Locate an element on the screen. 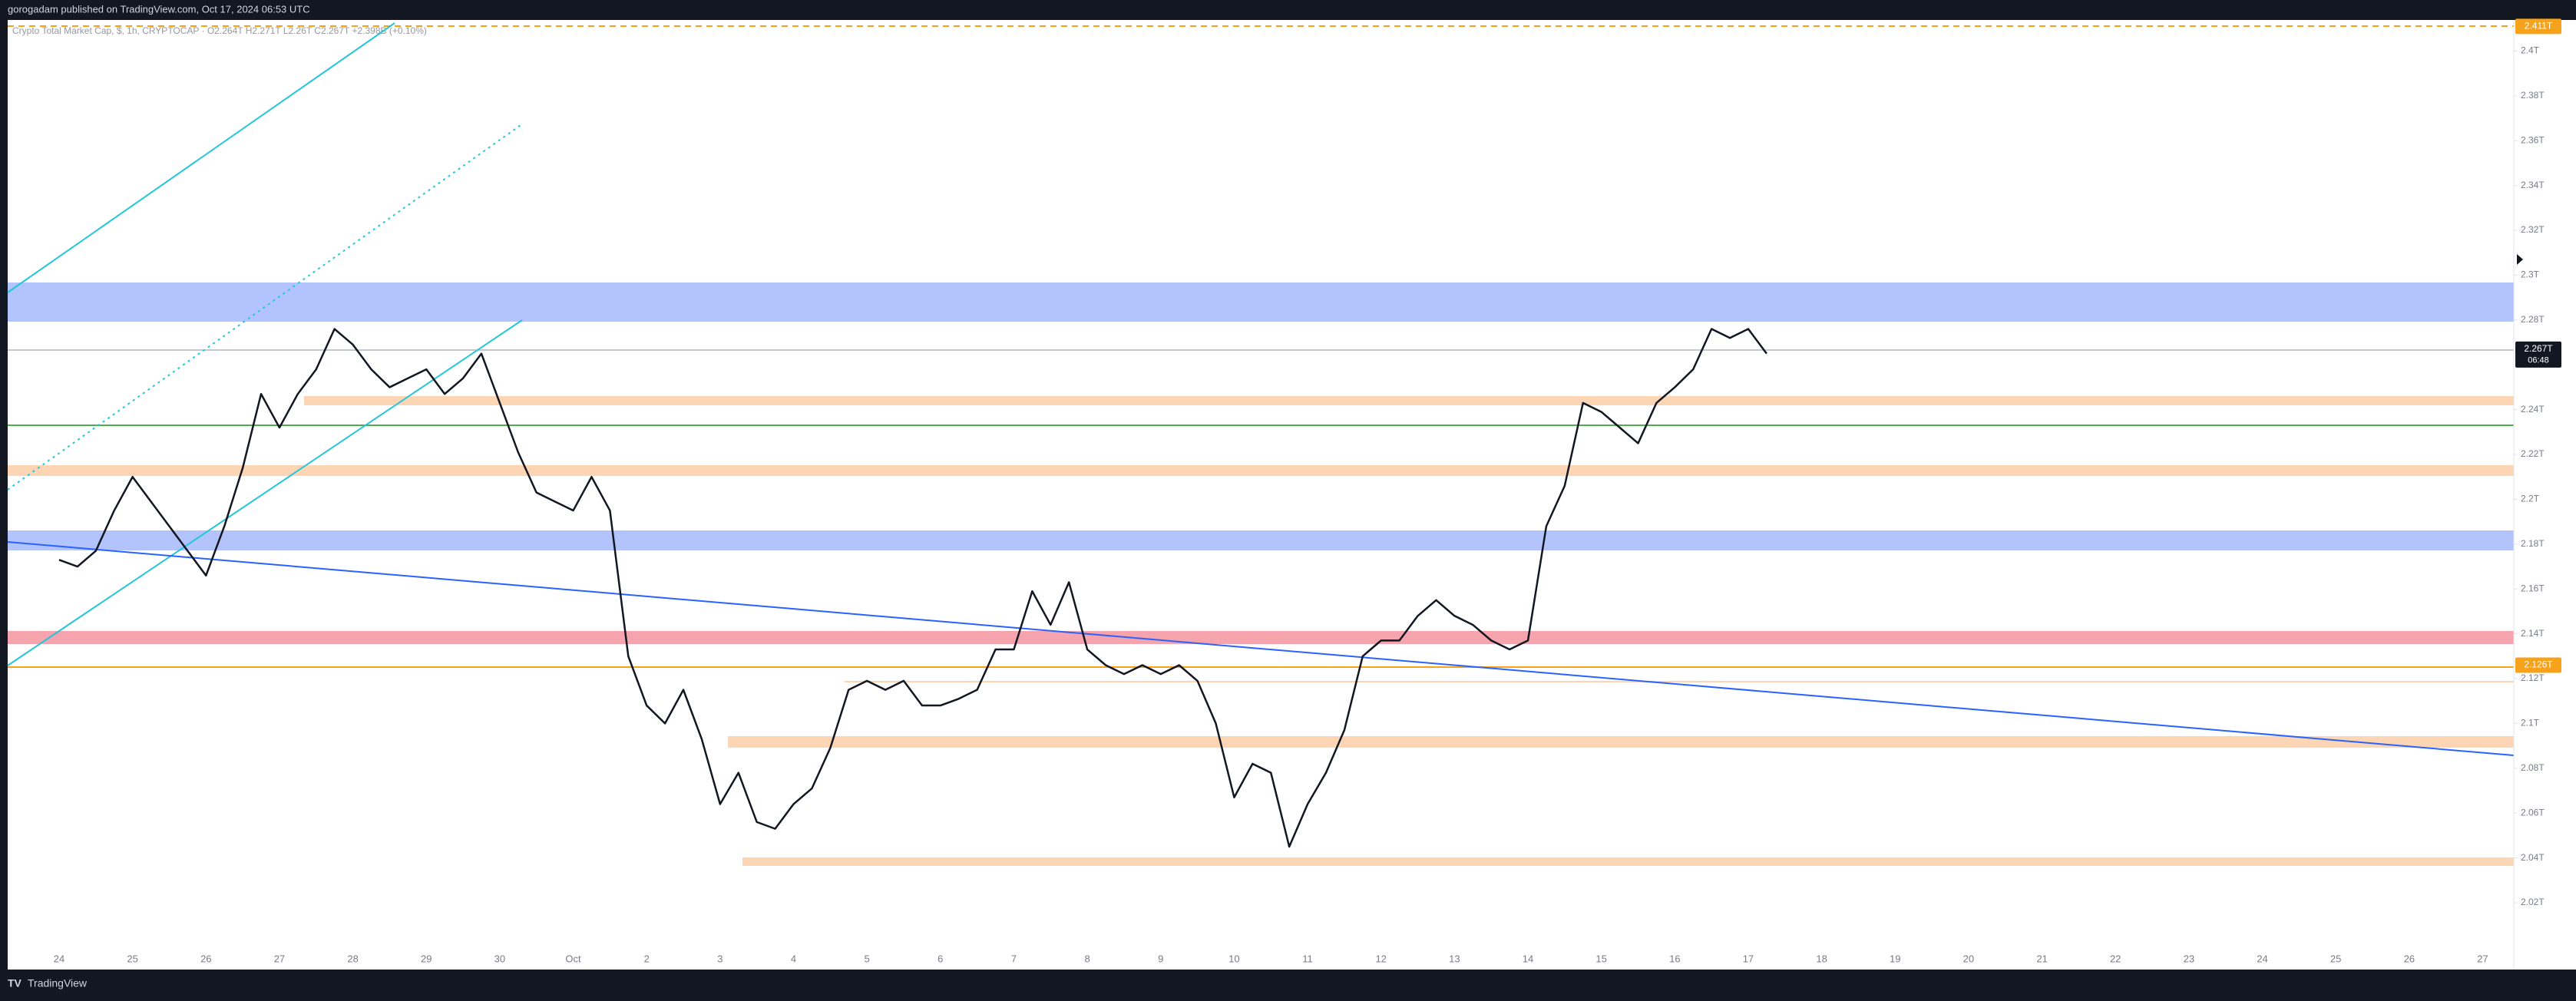  y-tick-label: 2.38T is located at coordinates (2533, 95).